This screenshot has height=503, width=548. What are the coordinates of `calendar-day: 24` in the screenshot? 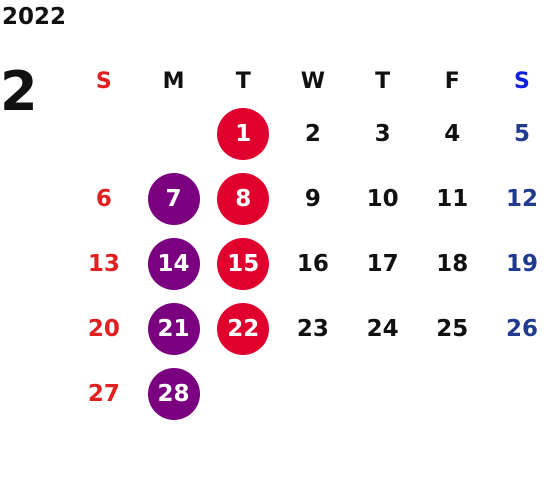 It's located at (382, 328).